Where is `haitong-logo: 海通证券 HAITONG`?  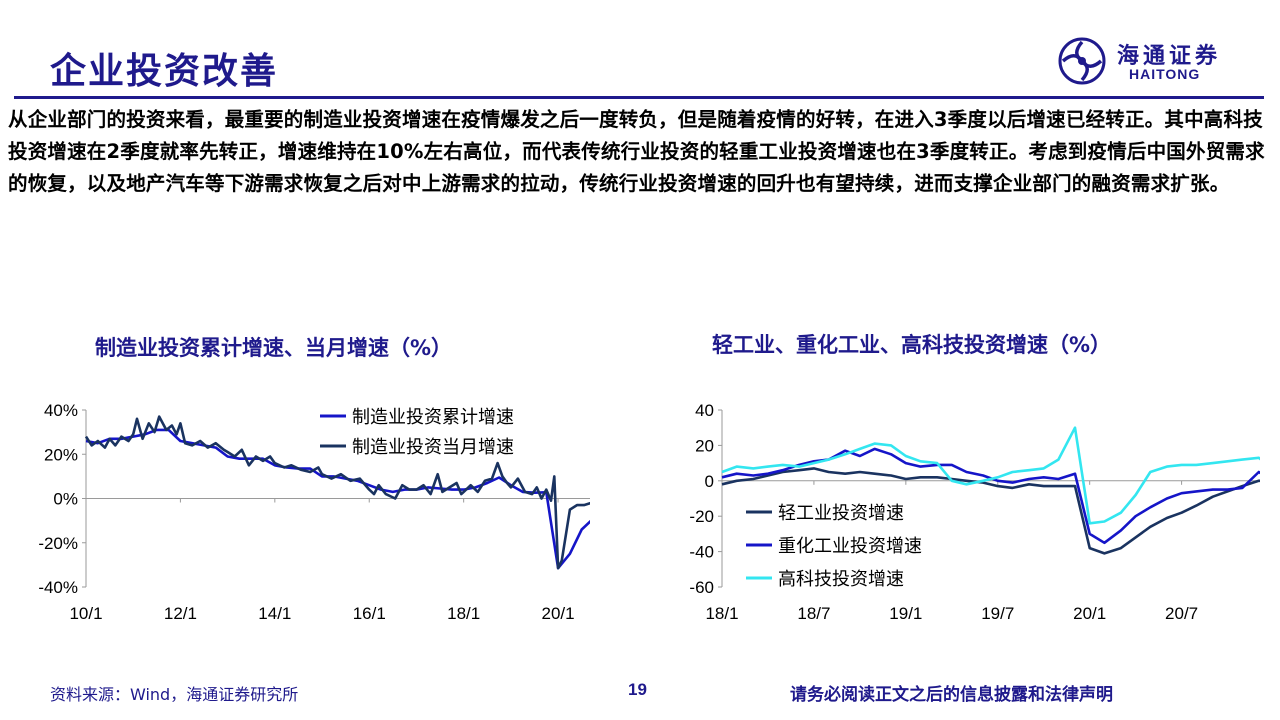 haitong-logo: 海通证券 HAITONG is located at coordinates (1150, 61).